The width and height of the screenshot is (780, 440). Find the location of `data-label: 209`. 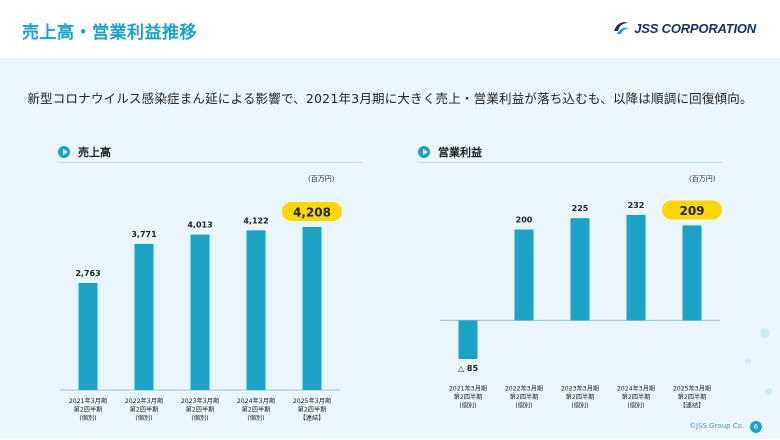

data-label: 209 is located at coordinates (691, 211).